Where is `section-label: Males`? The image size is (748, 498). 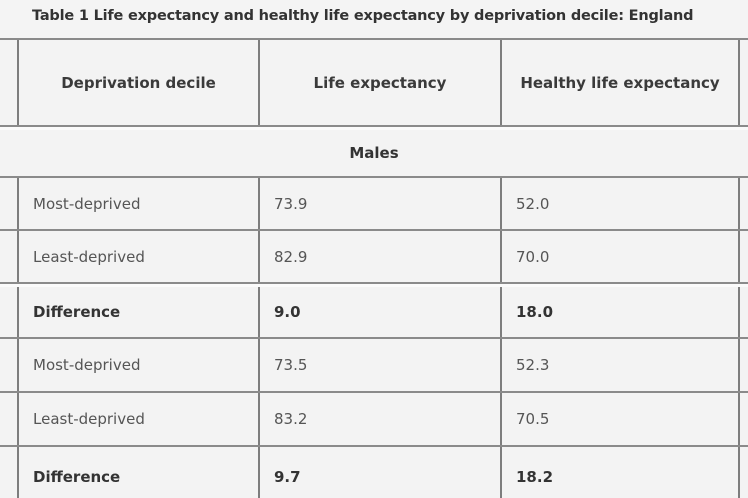
section-label: Males is located at coordinates (374, 153).